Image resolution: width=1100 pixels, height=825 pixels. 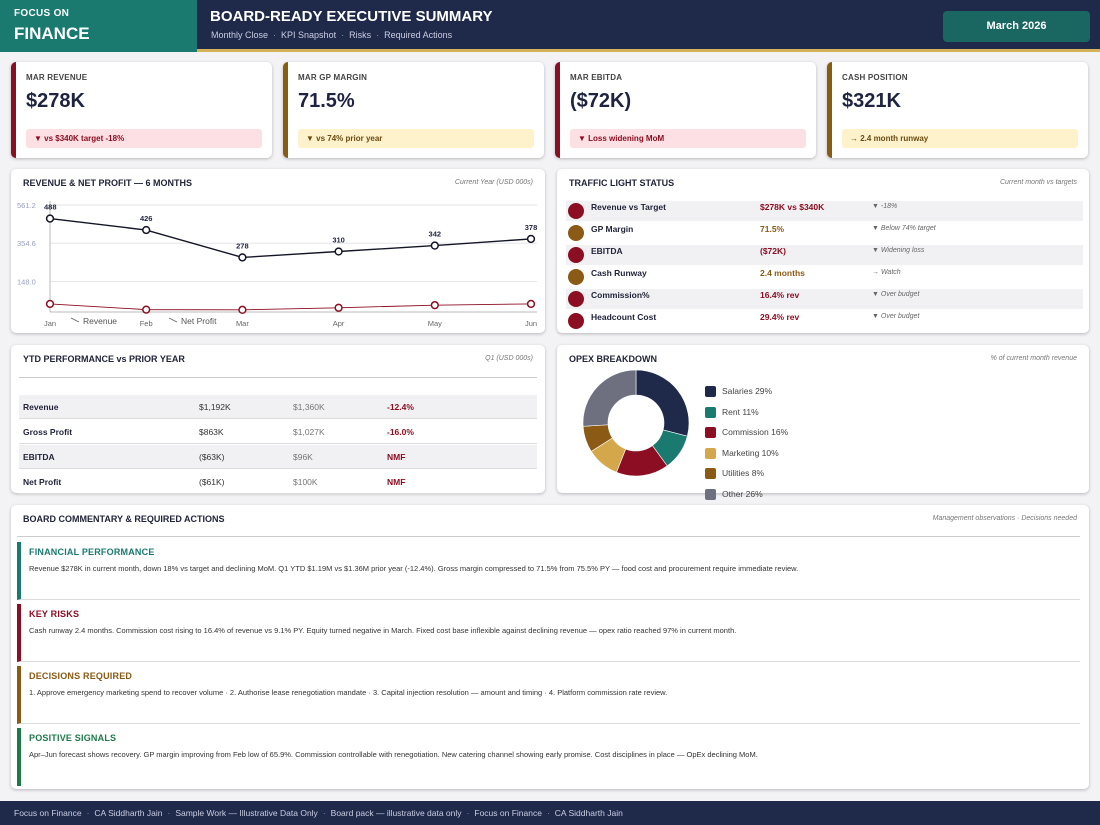 What do you see at coordinates (50, 323) in the screenshot?
I see `x-tick-label: Jan` at bounding box center [50, 323].